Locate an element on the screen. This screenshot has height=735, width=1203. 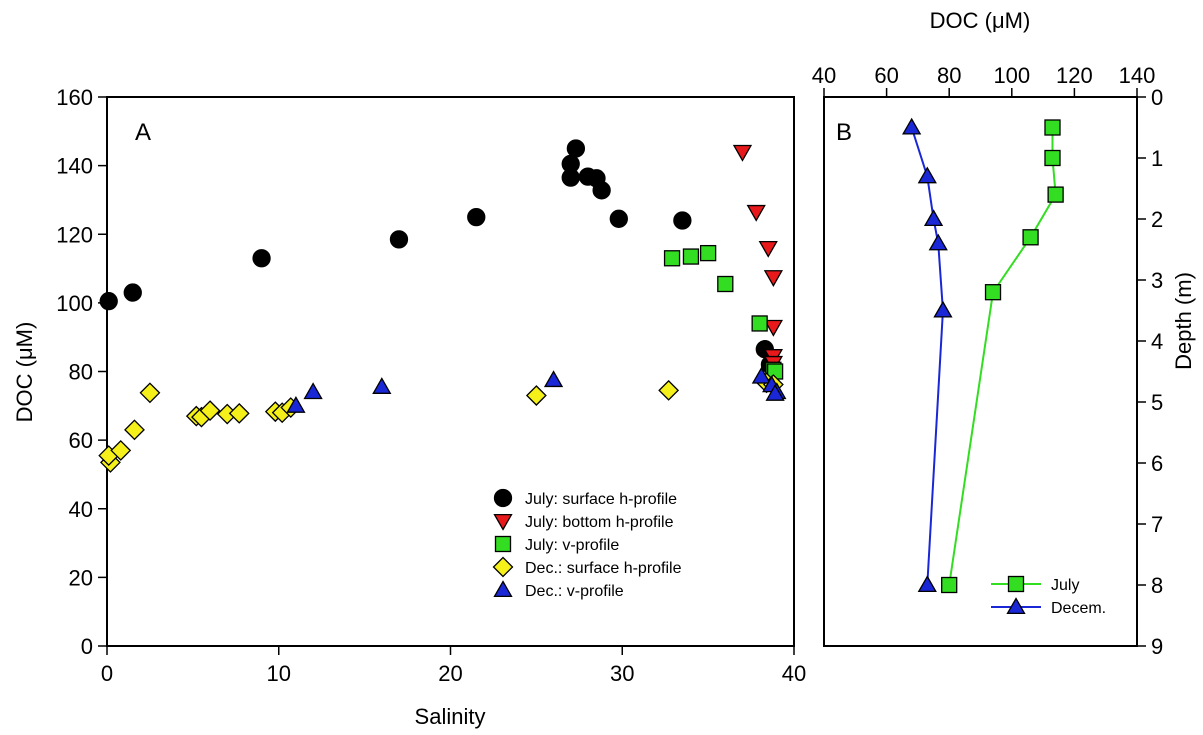
legend-marker-july-bottom-h-profile is located at coordinates (503, 522).